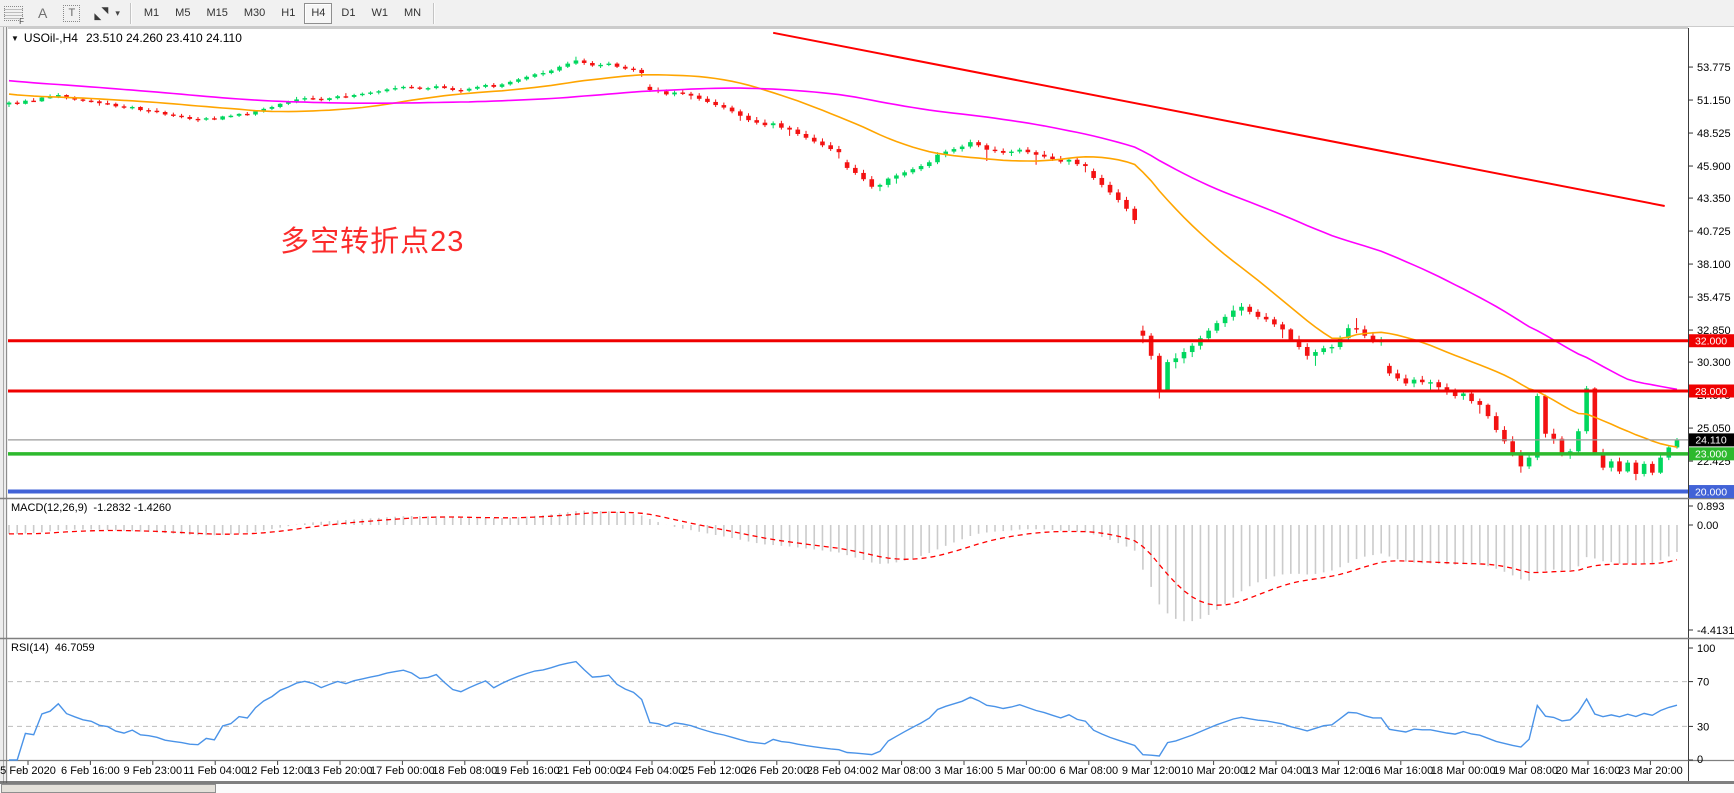 This screenshot has width=1734, height=793. Describe the element at coordinates (318, 13) in the screenshot. I see `timeframe-button-h4: H4` at that location.